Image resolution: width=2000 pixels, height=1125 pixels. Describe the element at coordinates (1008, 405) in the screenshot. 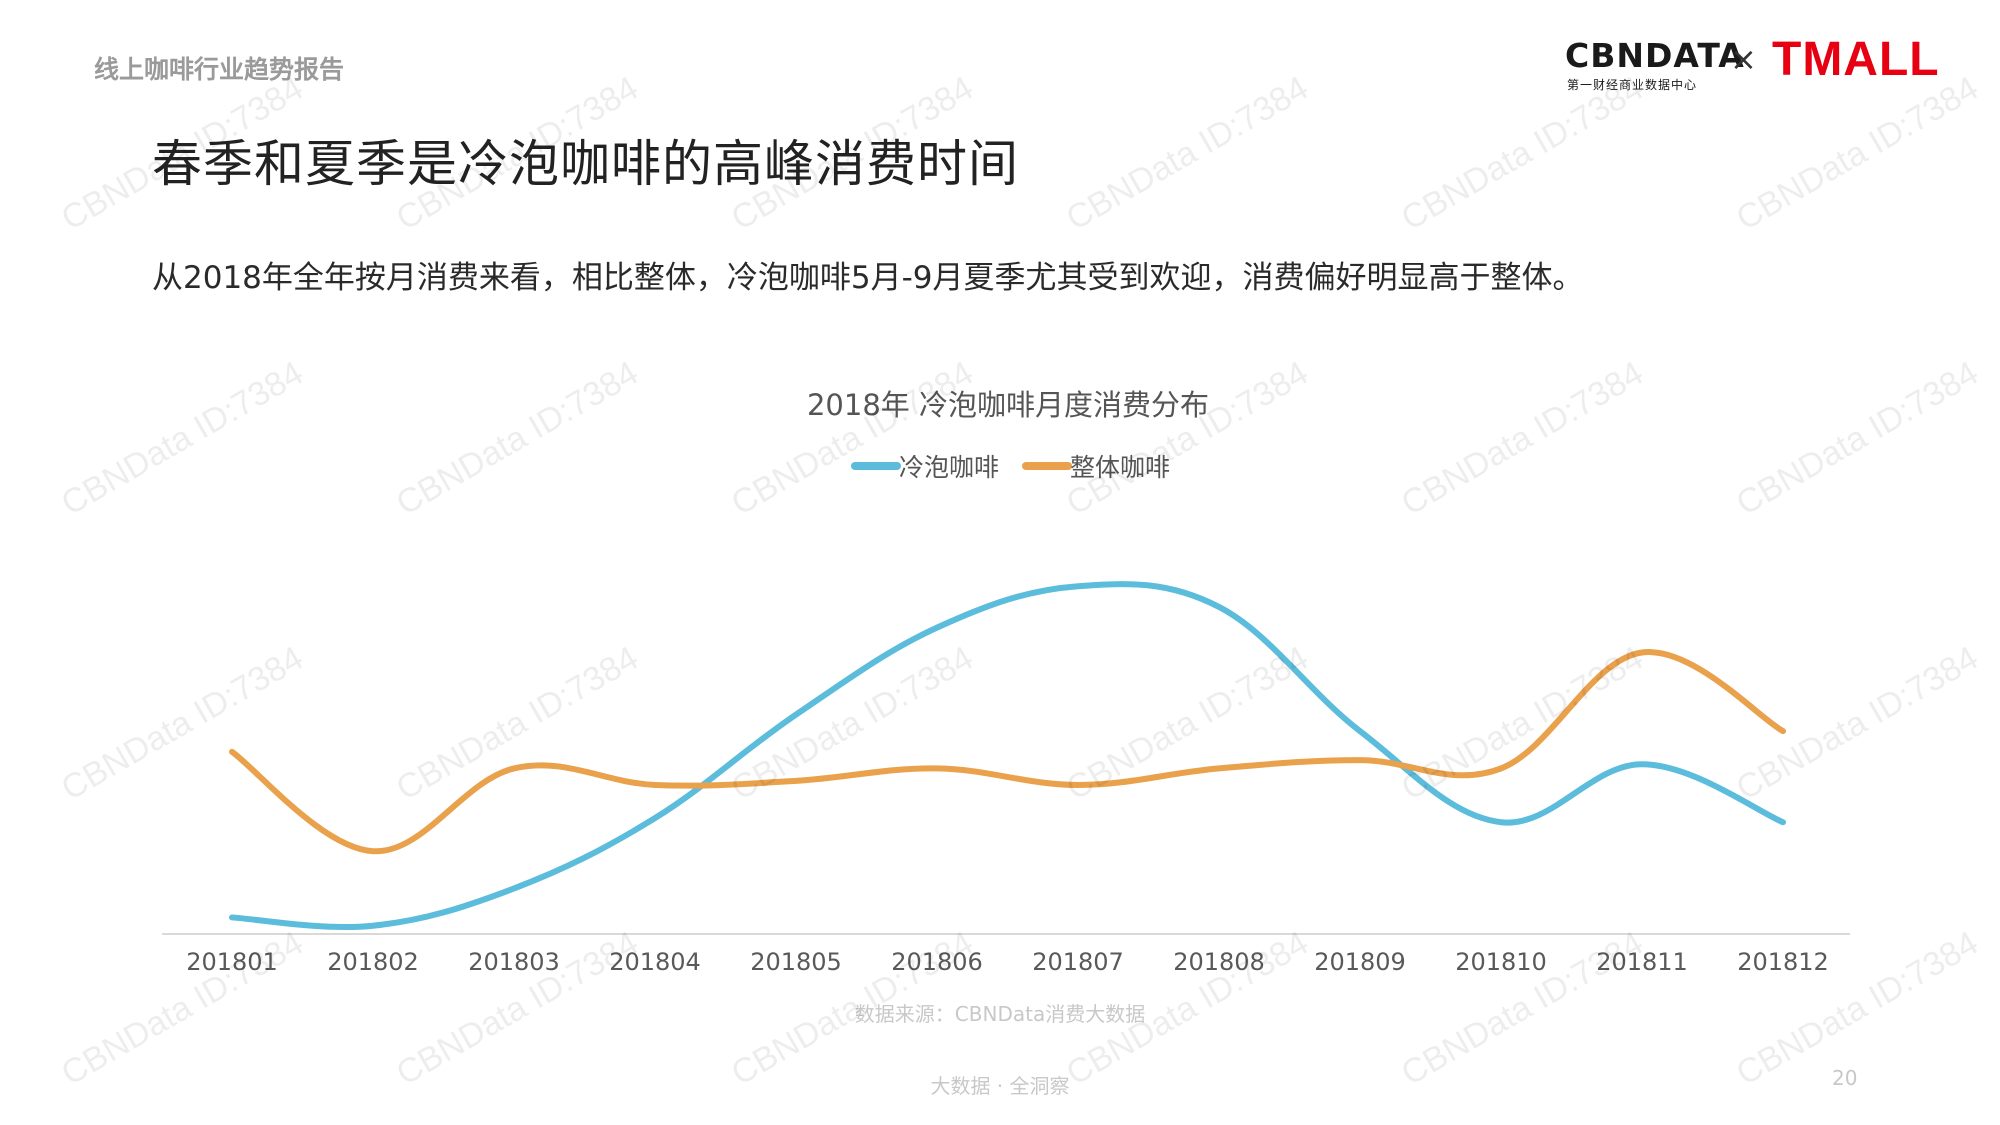

I see `chart-title: 2018年 冷泡咖啡月度消费分布` at that location.